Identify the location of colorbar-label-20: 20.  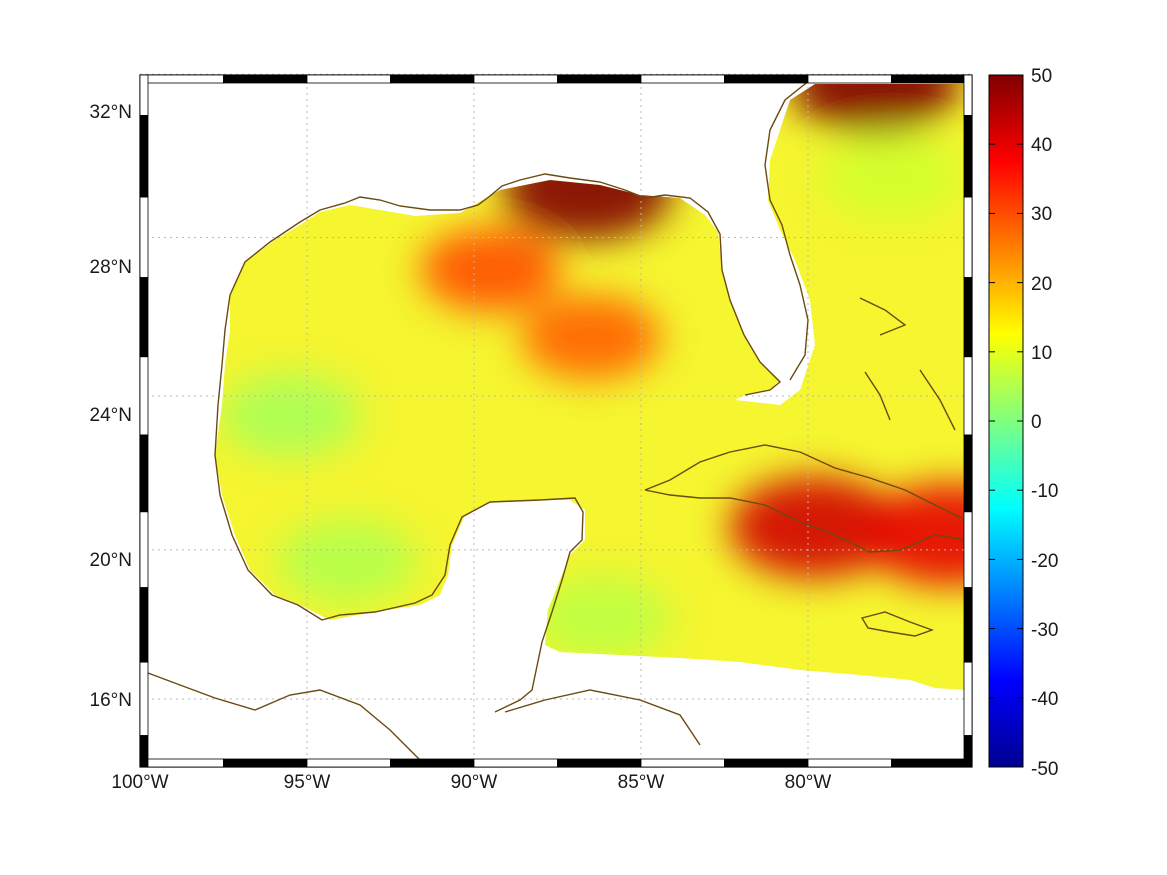
(1041, 284).